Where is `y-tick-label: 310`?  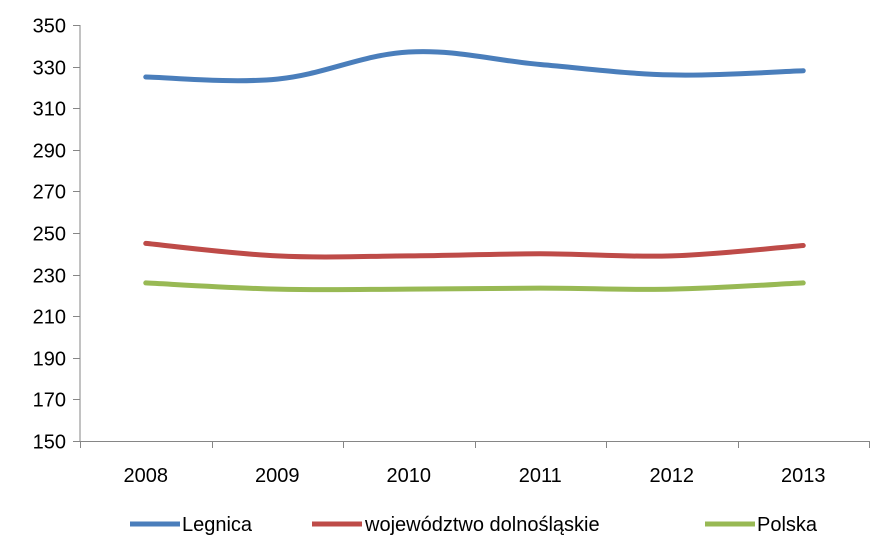 y-tick-label: 310 is located at coordinates (49, 110).